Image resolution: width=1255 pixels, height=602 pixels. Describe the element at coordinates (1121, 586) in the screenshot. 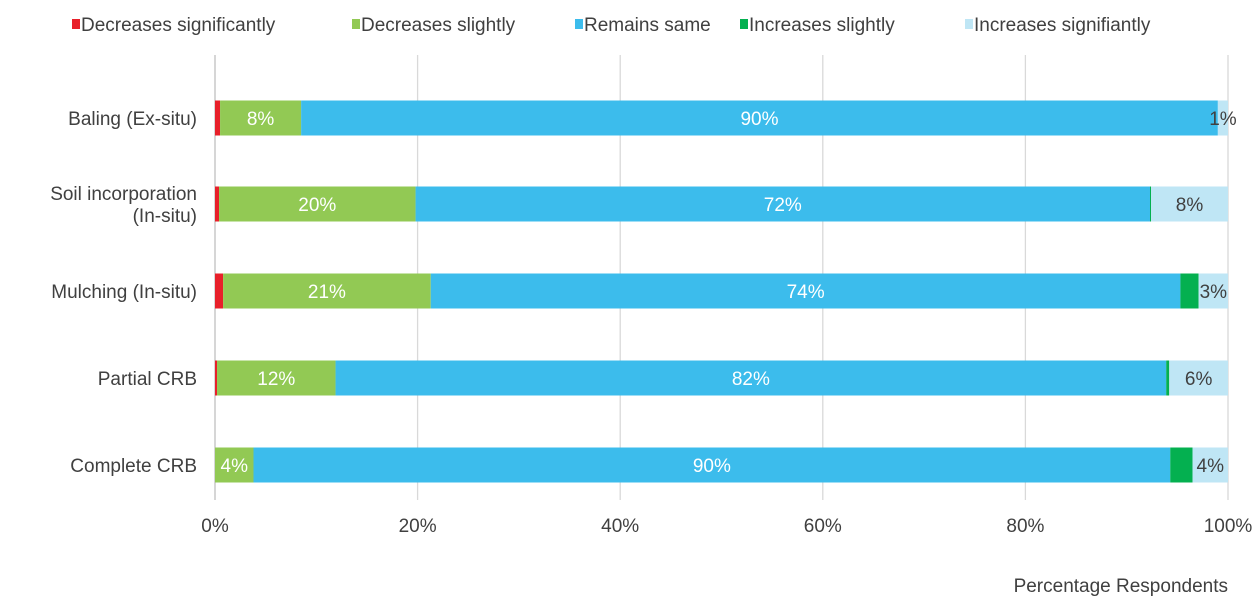

I see `x-axis-title: Percentage Respondents` at that location.